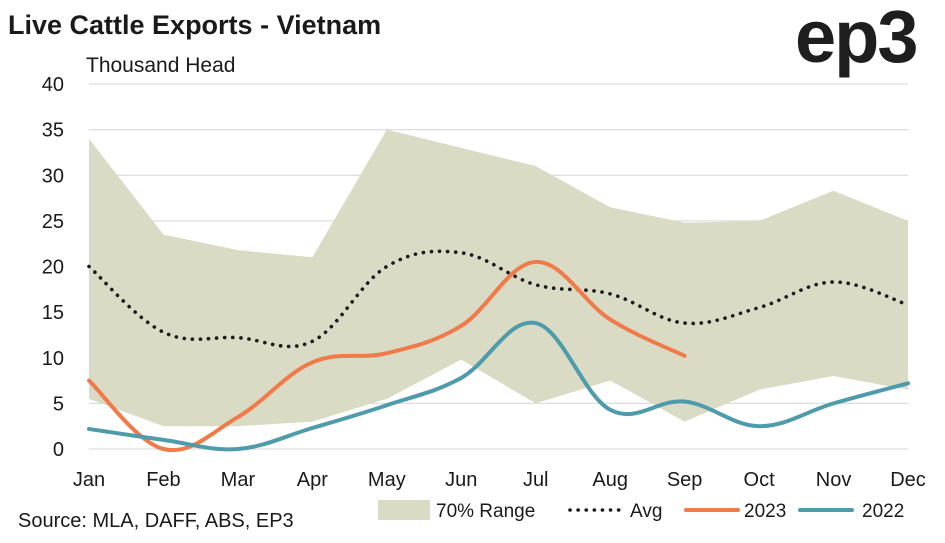 The height and width of the screenshot is (543, 945). Describe the element at coordinates (58, 450) in the screenshot. I see `y-tick-label: 0` at that location.